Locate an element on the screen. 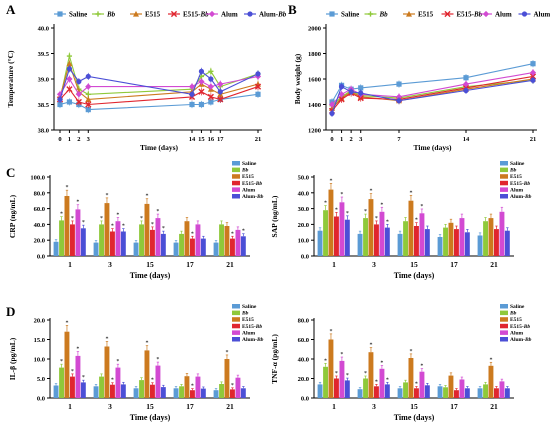 The image size is (550, 434). il-beta-legend-label: Alum is located at coordinates (249, 333).